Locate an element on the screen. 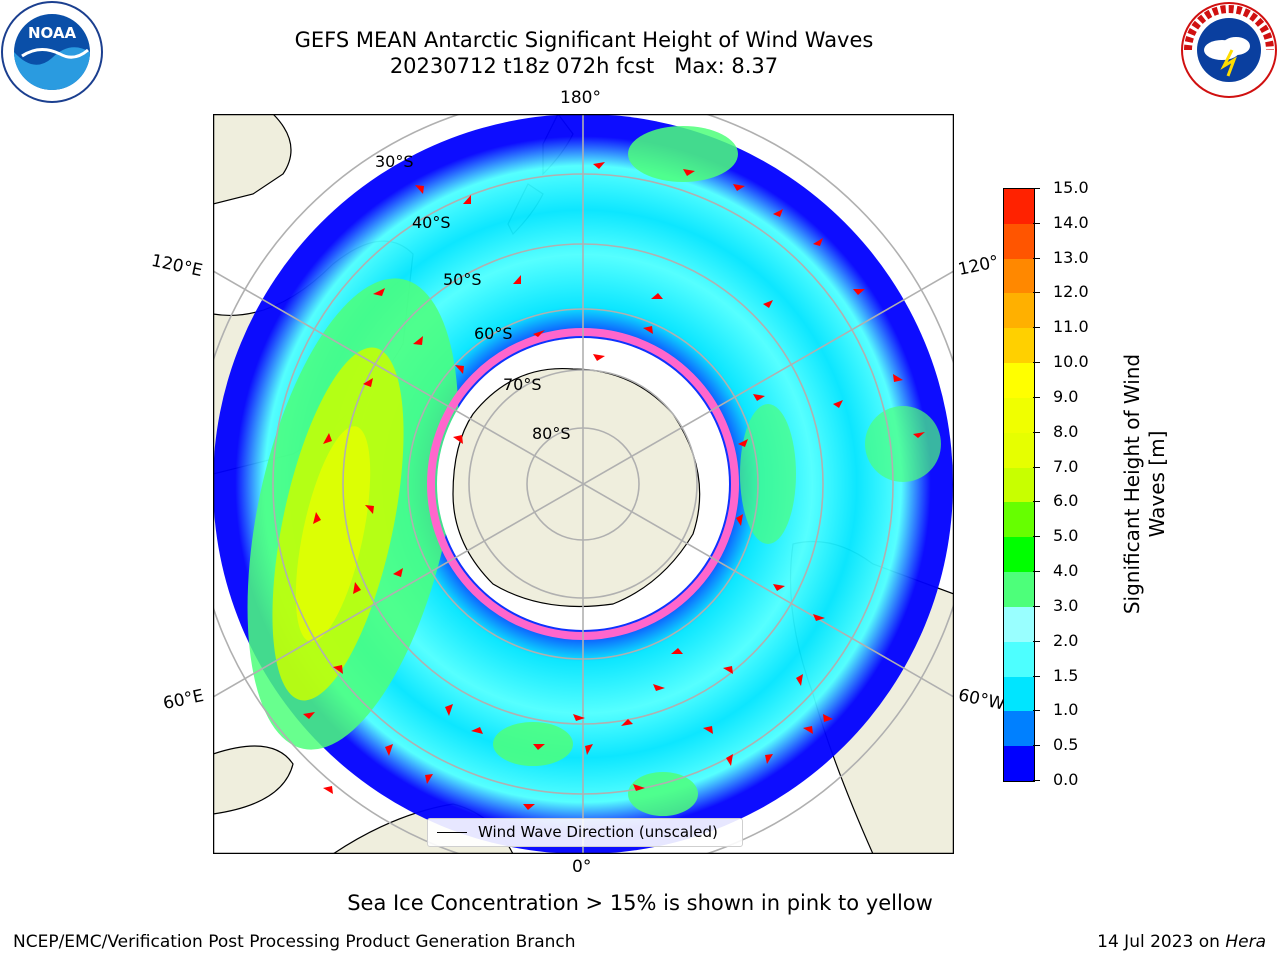  lat-label-60s: 60°S is located at coordinates (493, 333).